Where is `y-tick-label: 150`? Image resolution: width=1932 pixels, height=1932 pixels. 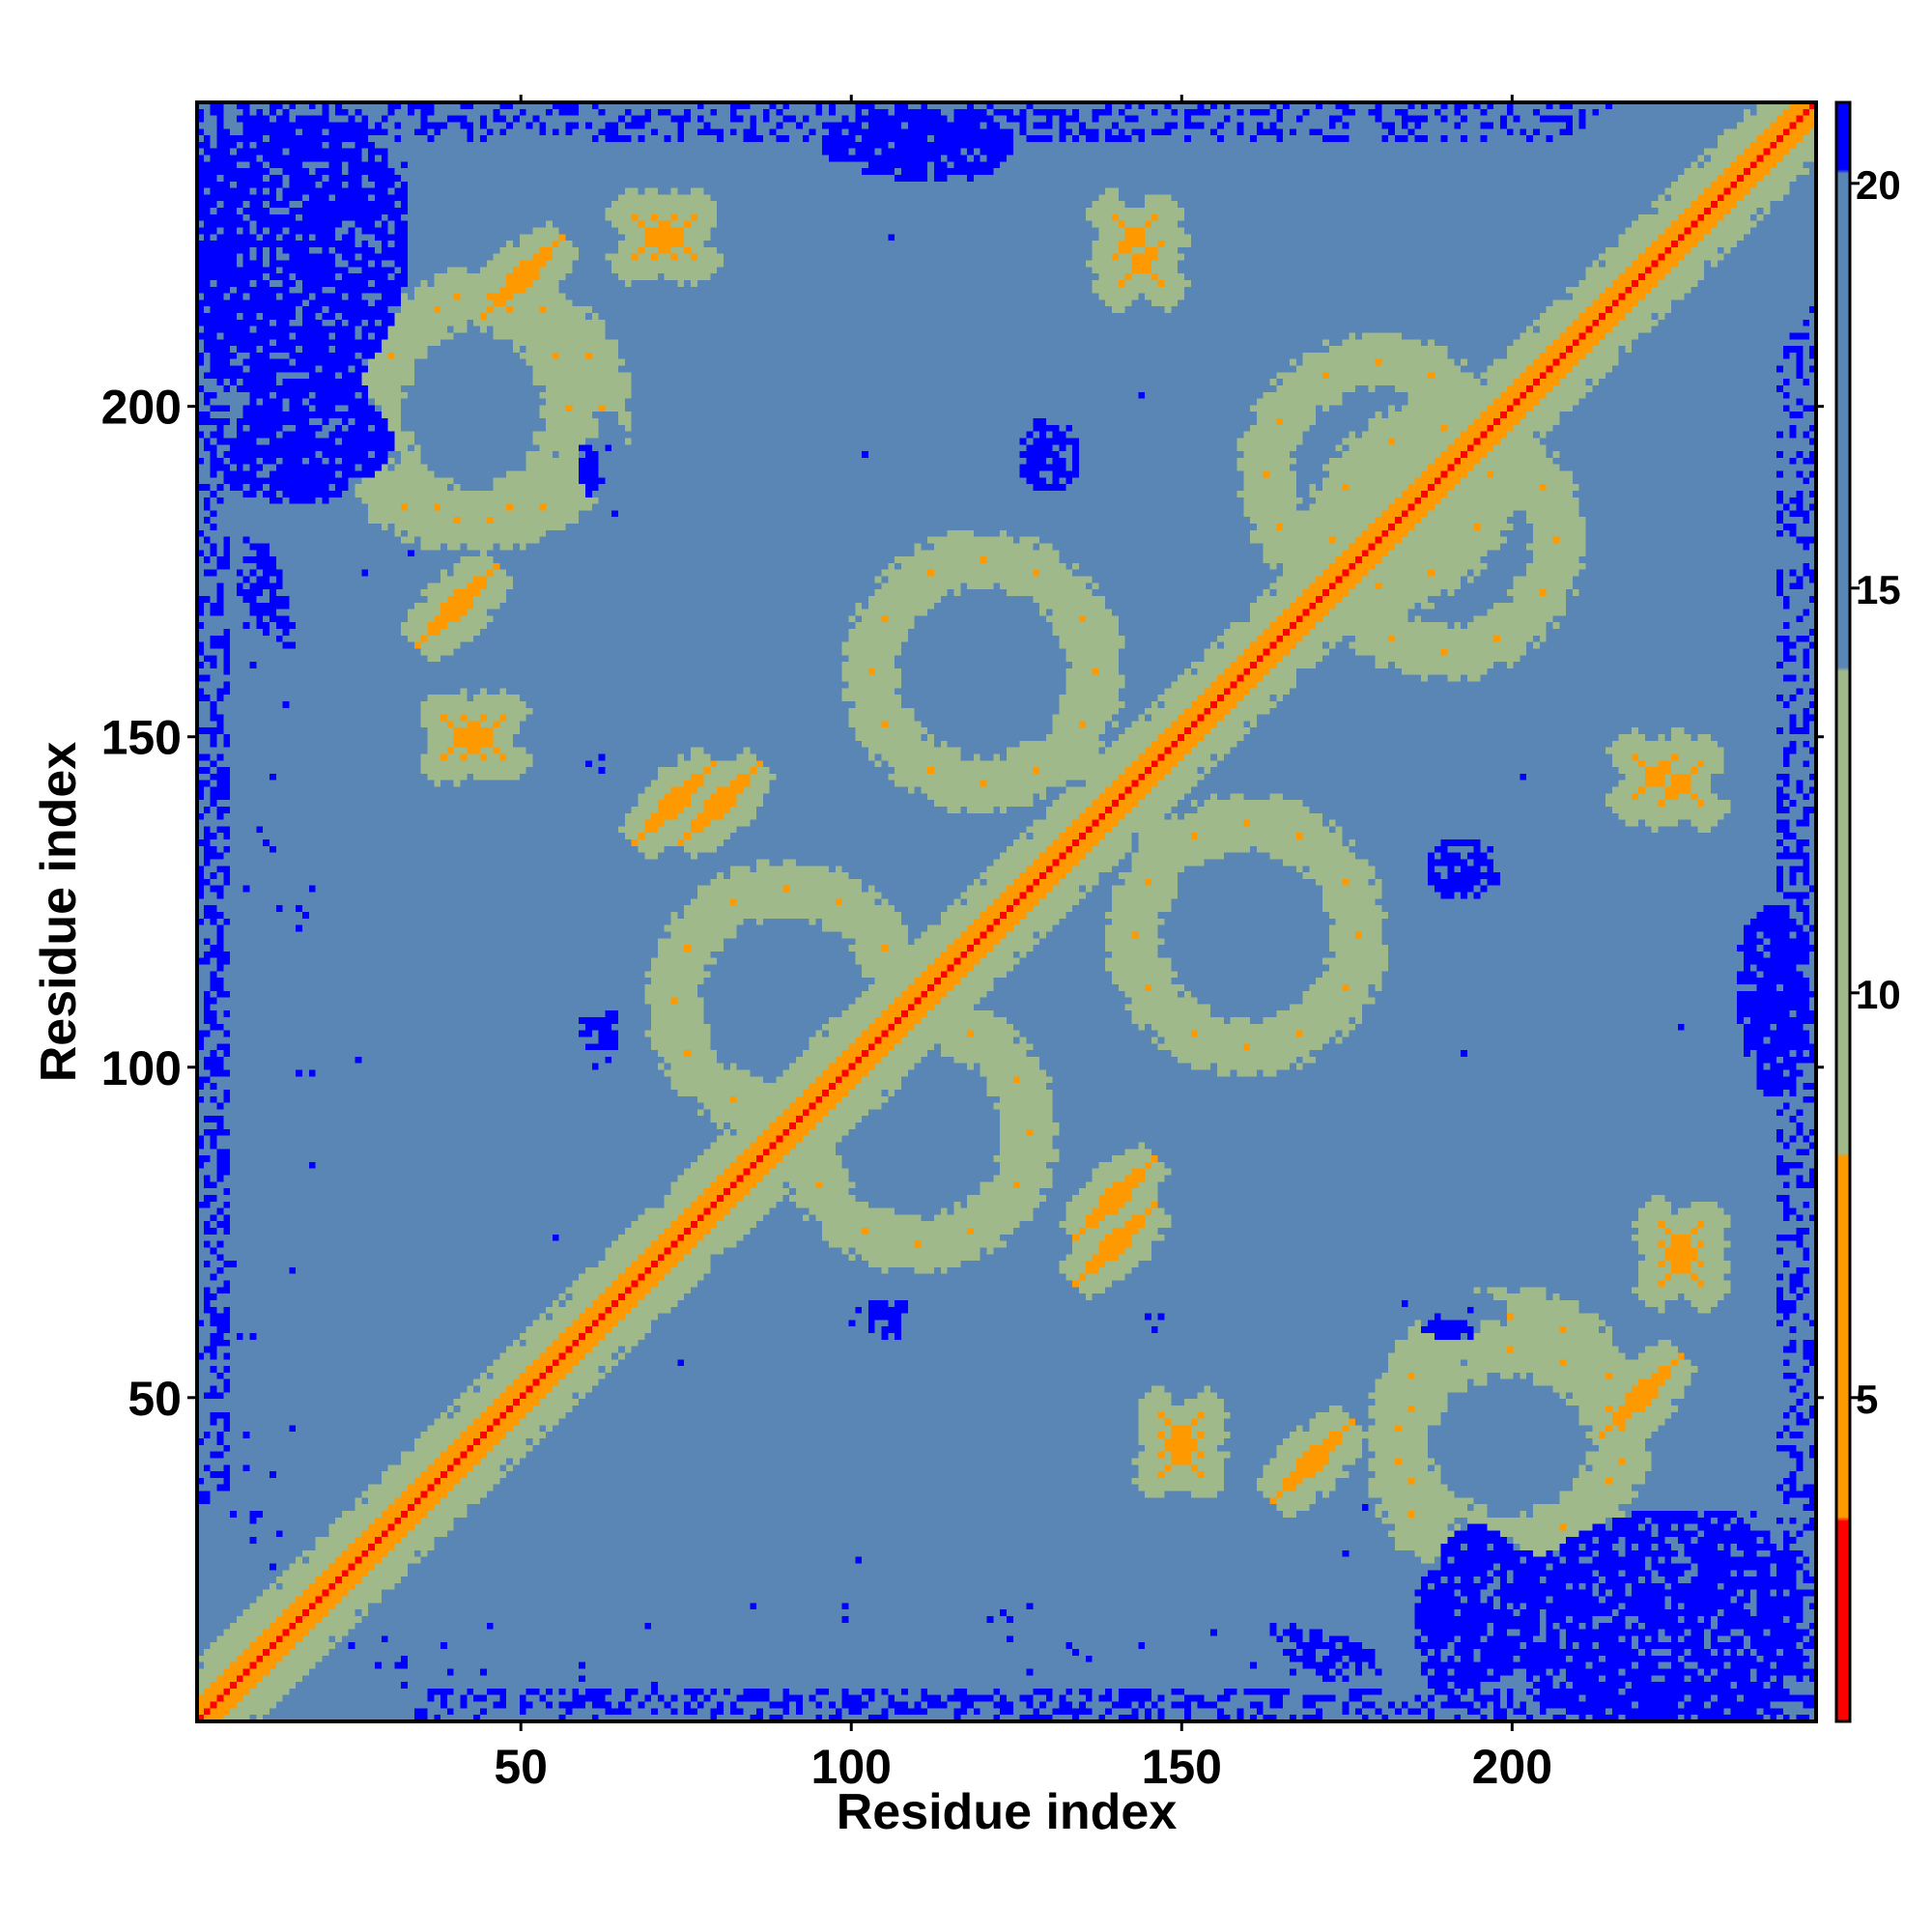 y-tick-label: 150 is located at coordinates (141, 738).